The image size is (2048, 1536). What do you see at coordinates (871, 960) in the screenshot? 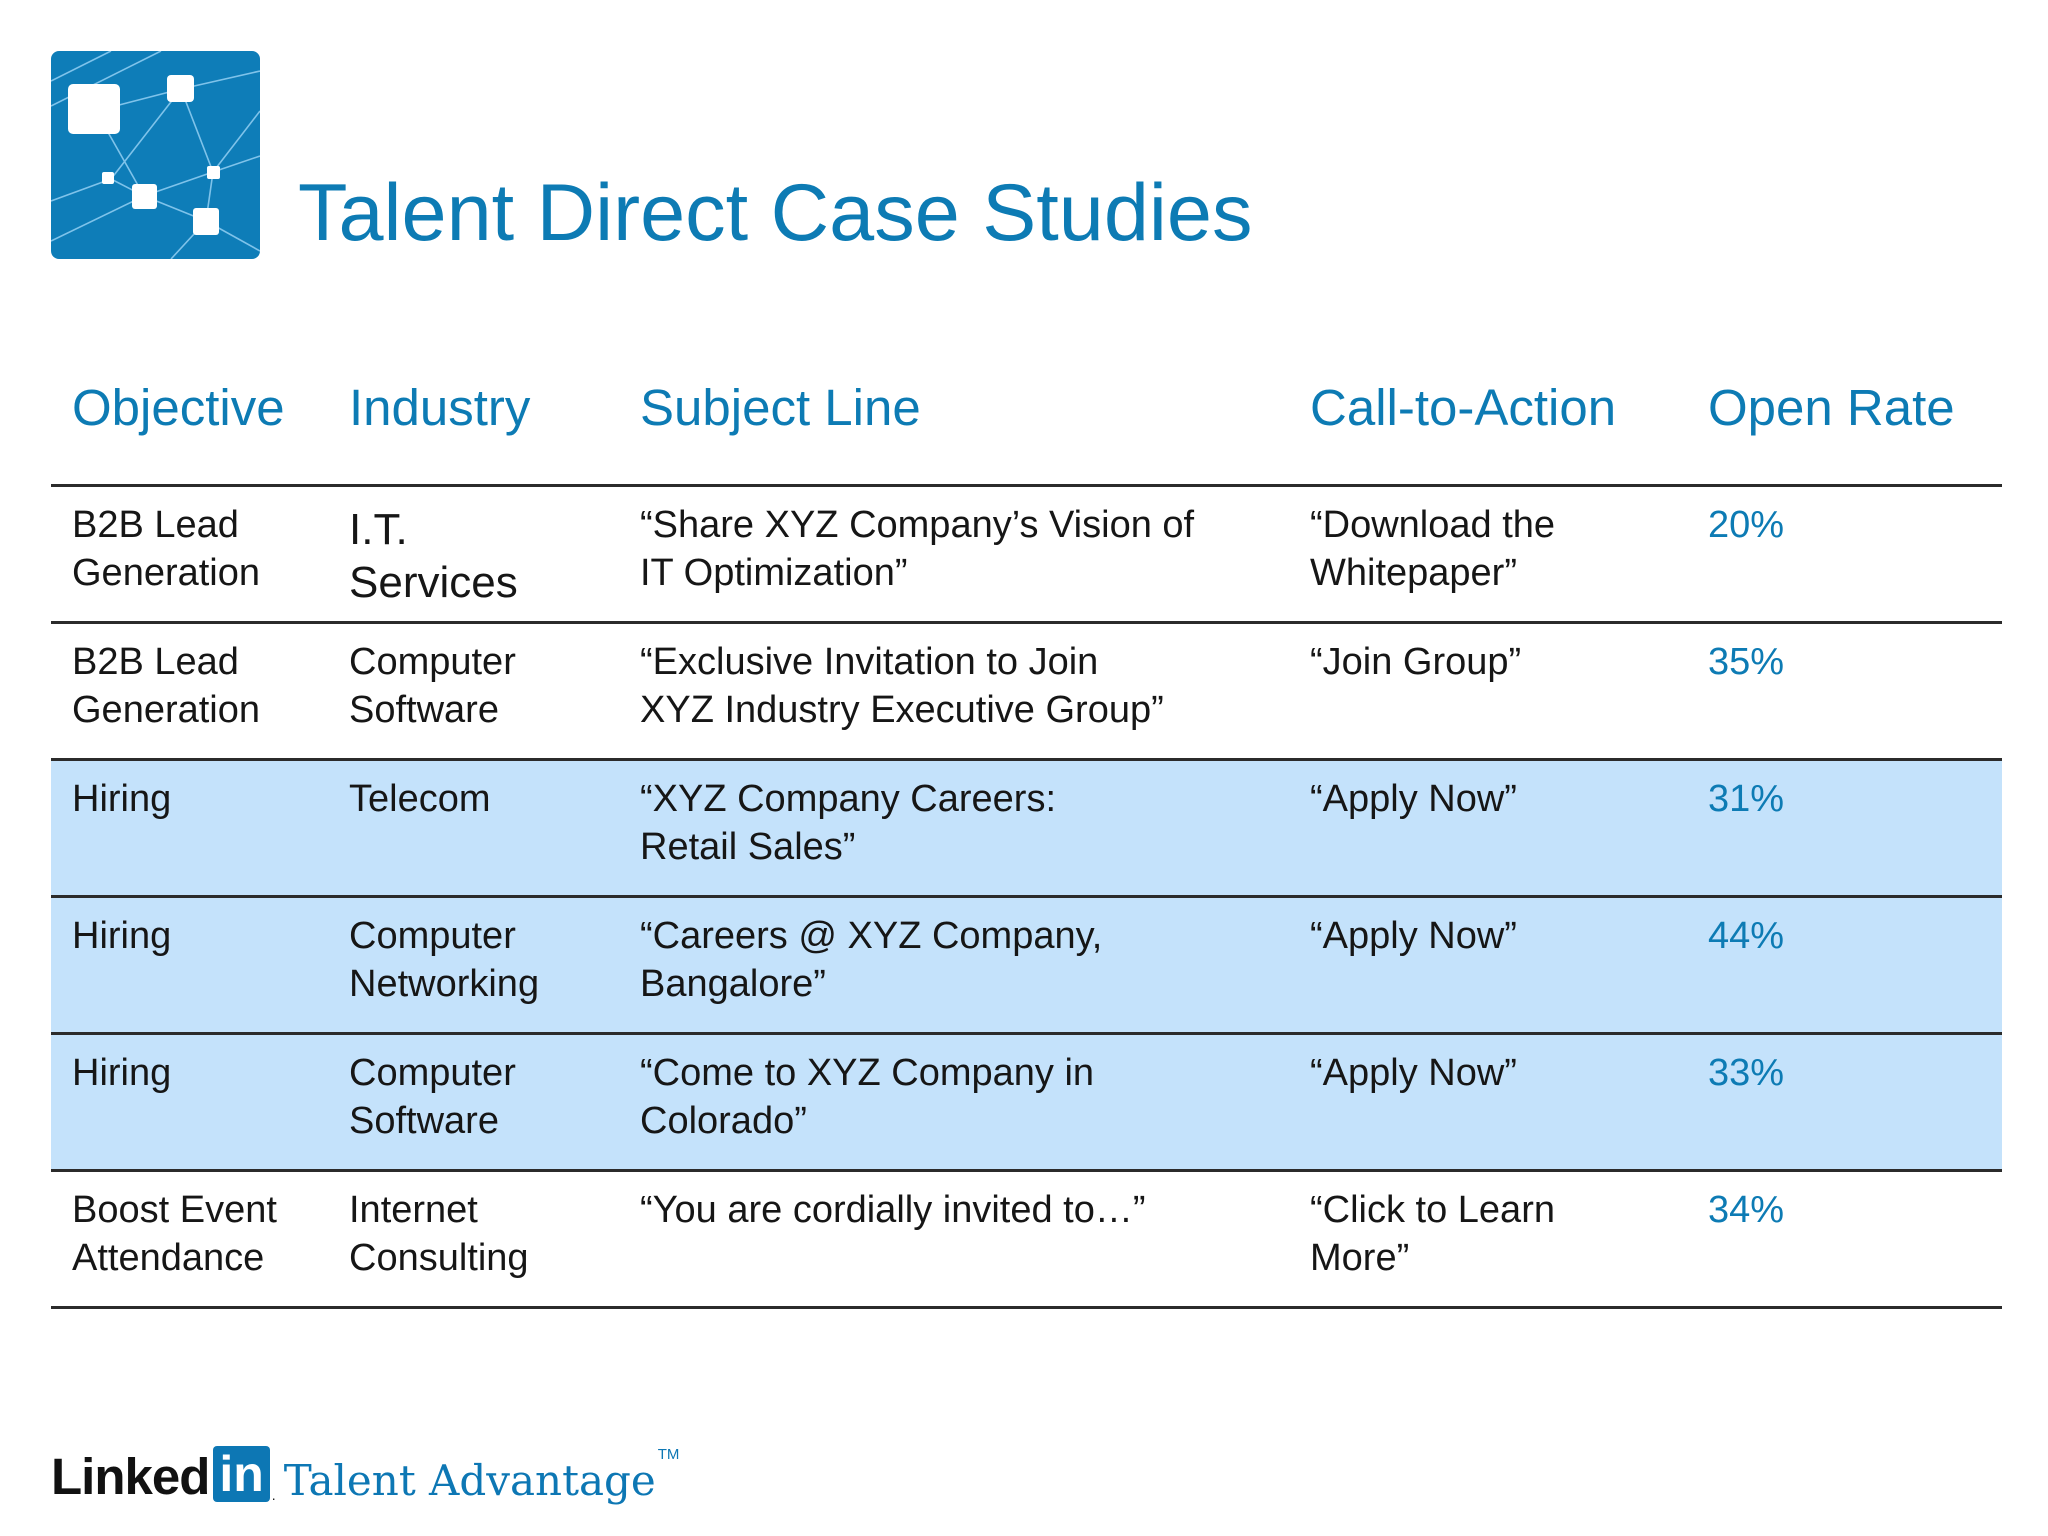
I see `cell-subject-line: “Careers @ XYZ Company, Bangalore”` at bounding box center [871, 960].